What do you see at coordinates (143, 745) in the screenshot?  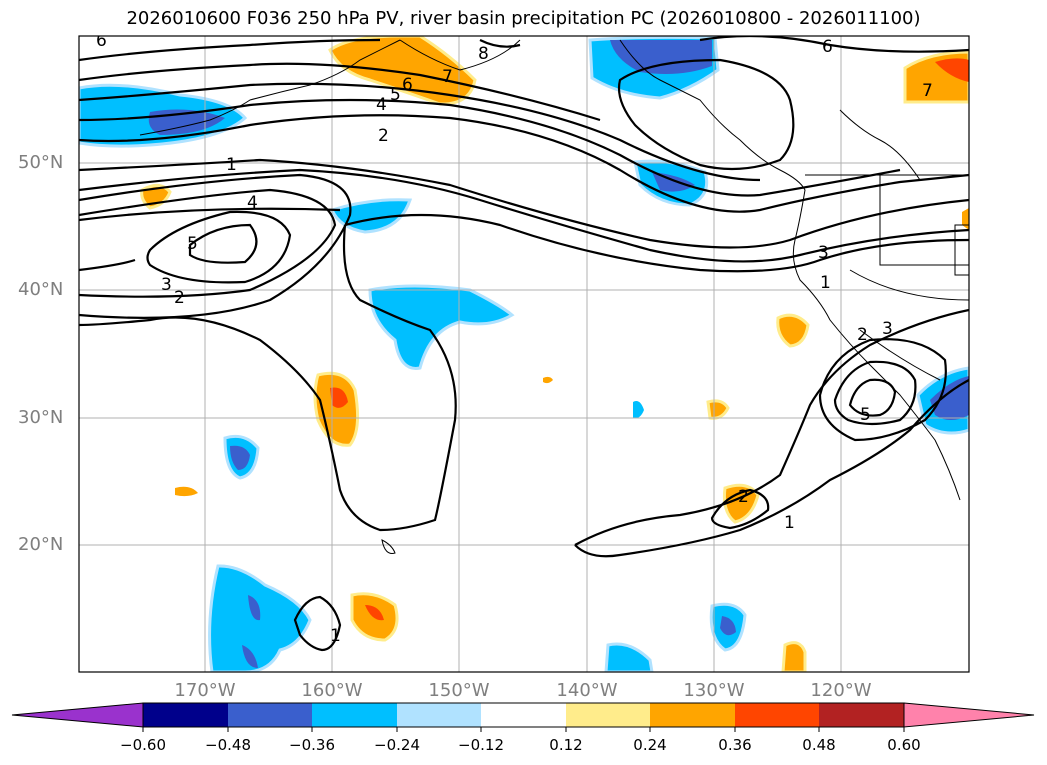 I see `colorbar-tick-label: −0.60` at bounding box center [143, 745].